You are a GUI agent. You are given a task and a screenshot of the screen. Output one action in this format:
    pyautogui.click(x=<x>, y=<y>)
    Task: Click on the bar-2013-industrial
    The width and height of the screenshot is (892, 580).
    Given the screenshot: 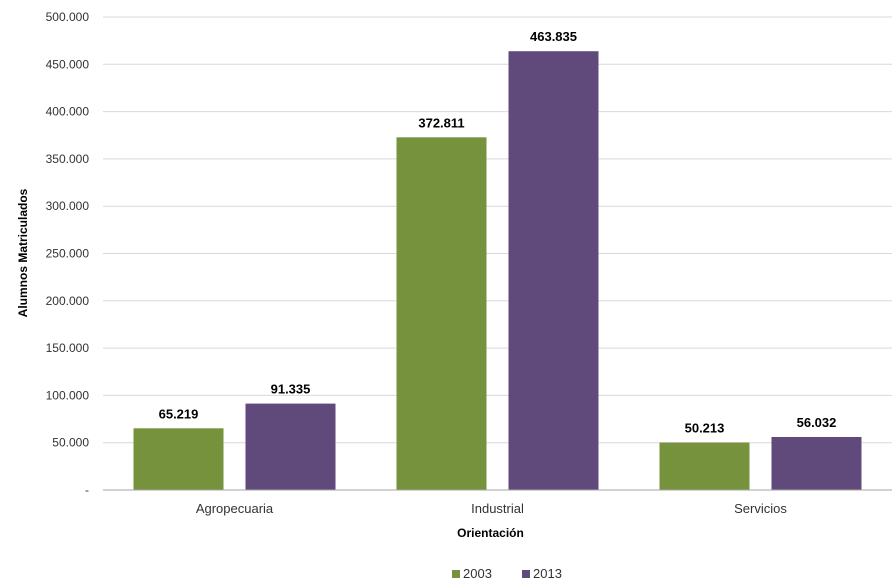 What is the action you would take?
    pyautogui.click(x=553, y=270)
    